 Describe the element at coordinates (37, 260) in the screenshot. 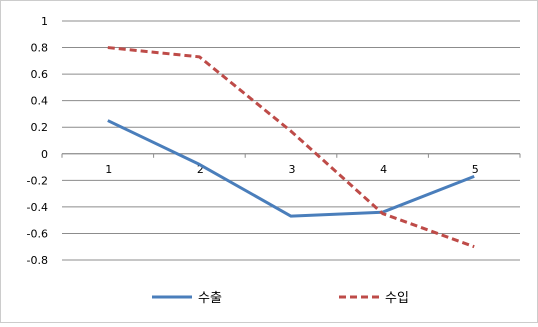

I see `y-tick-label: -0.8` at that location.